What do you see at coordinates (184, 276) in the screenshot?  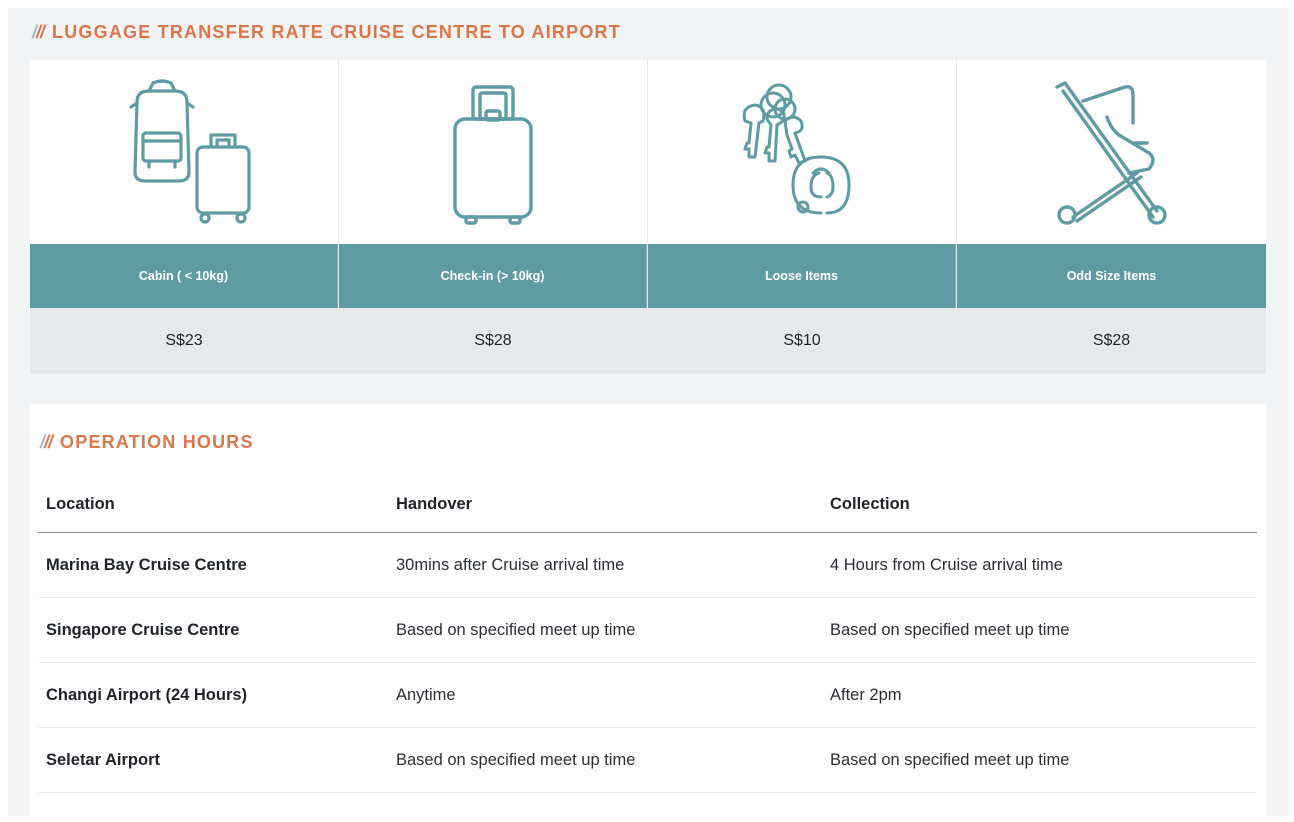 I see `rate-label: Cabin ( < 10kg)` at bounding box center [184, 276].